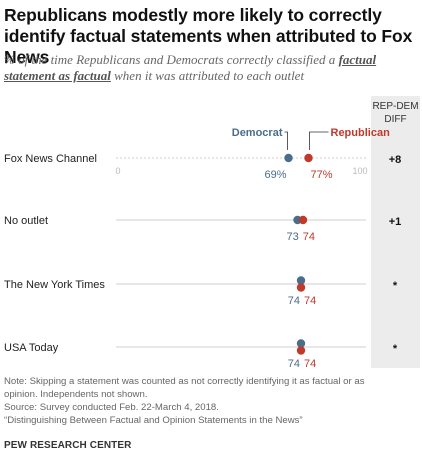  Describe the element at coordinates (50, 159) in the screenshot. I see `category-label: Fox News Channel` at that location.